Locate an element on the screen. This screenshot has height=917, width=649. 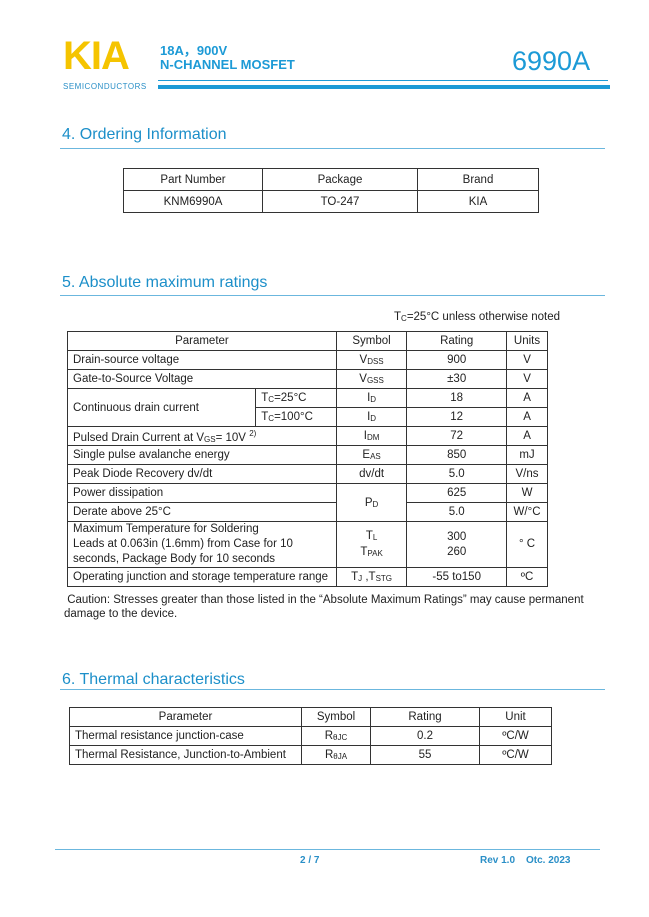
table-row: Power dissipation PD 625 W is located at coordinates (307, 502).